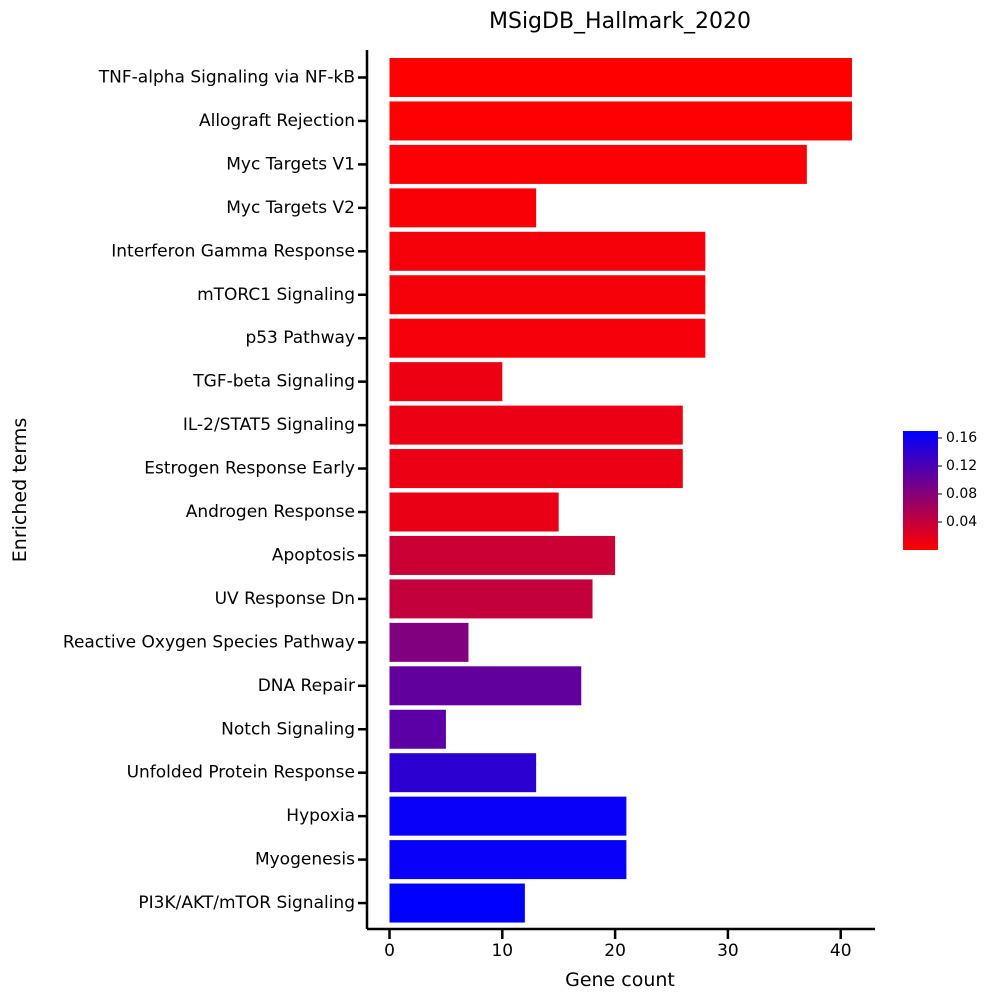  Describe the element at coordinates (246, 903) in the screenshot. I see `y-tick-label: PI3K/AKT/mTOR Signaling` at that location.